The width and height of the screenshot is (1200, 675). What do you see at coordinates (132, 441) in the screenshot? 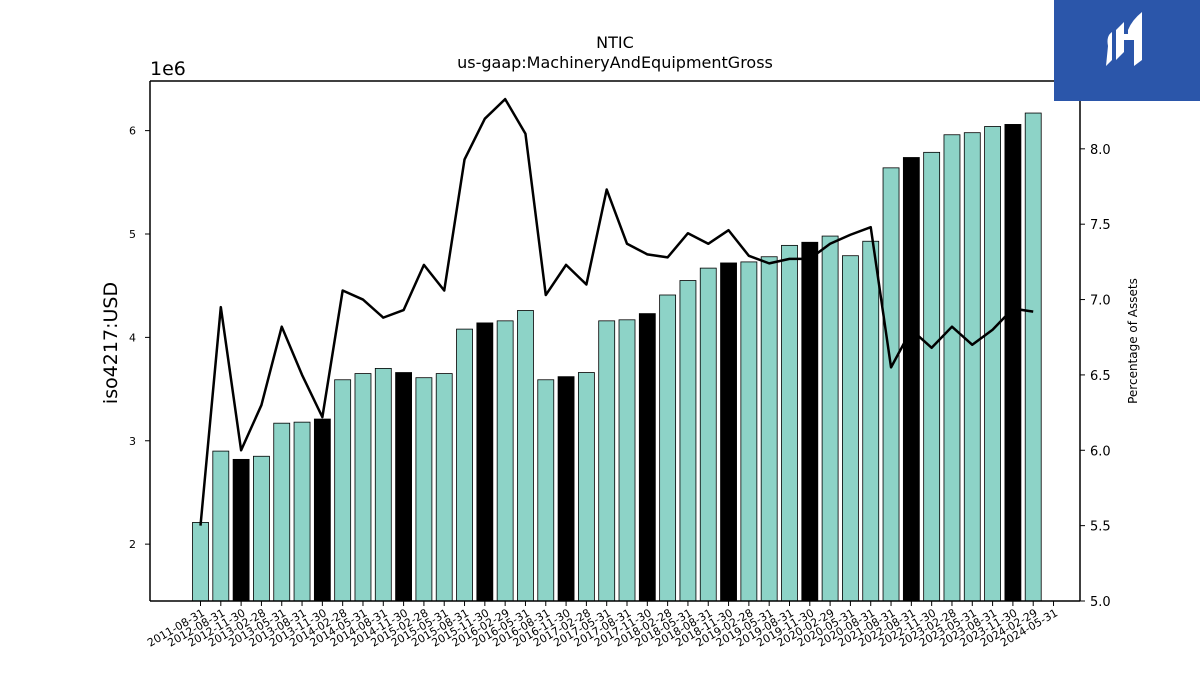
I see `y-tick-label: 3` at bounding box center [132, 441].